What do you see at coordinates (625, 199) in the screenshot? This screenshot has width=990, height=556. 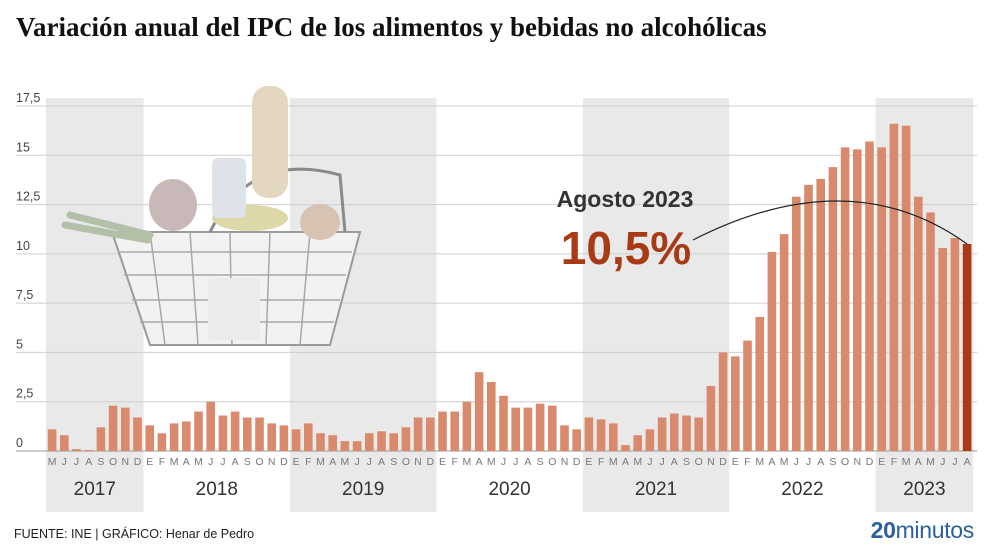 I see `annotation-label: Agosto 2023` at bounding box center [625, 199].